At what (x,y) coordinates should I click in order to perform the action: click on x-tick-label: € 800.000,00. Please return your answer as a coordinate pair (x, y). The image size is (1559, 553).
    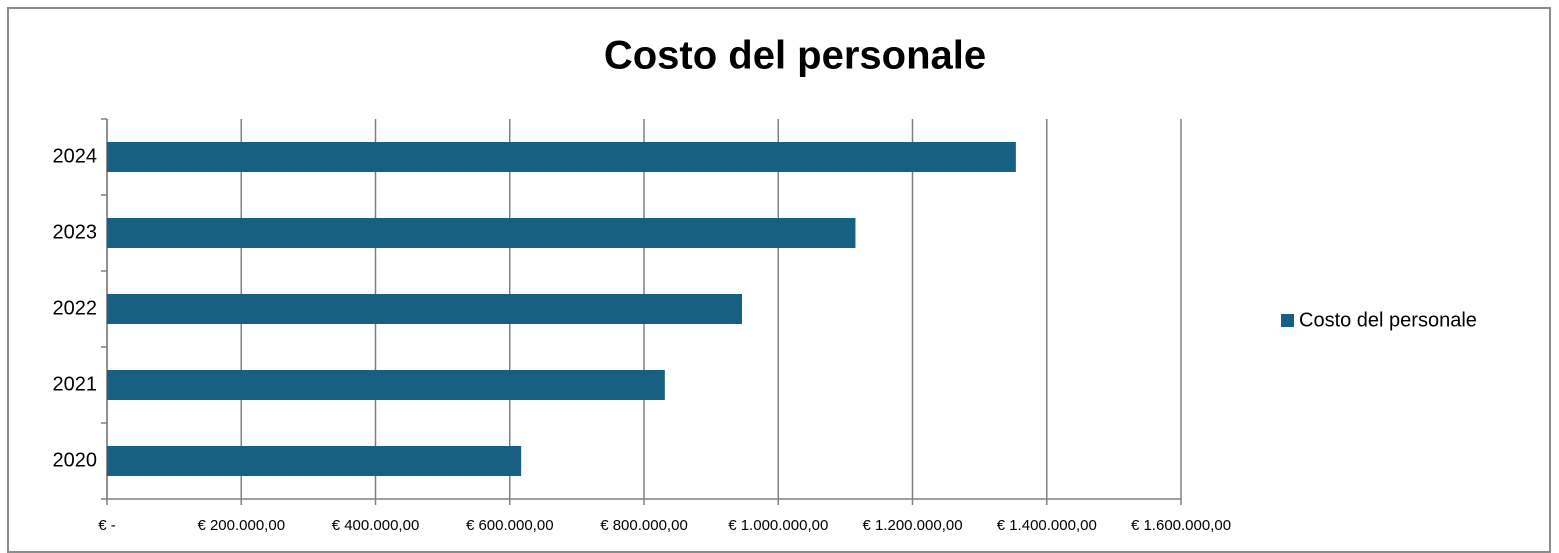
    Looking at the image, I should click on (644, 525).